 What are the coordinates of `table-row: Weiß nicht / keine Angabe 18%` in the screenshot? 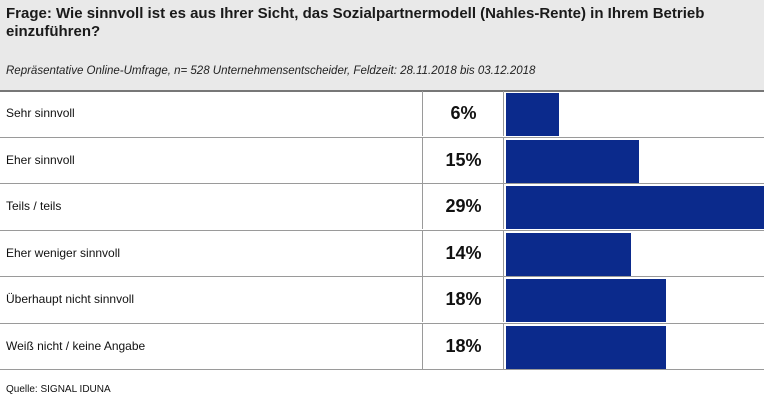 It's located at (382, 346).